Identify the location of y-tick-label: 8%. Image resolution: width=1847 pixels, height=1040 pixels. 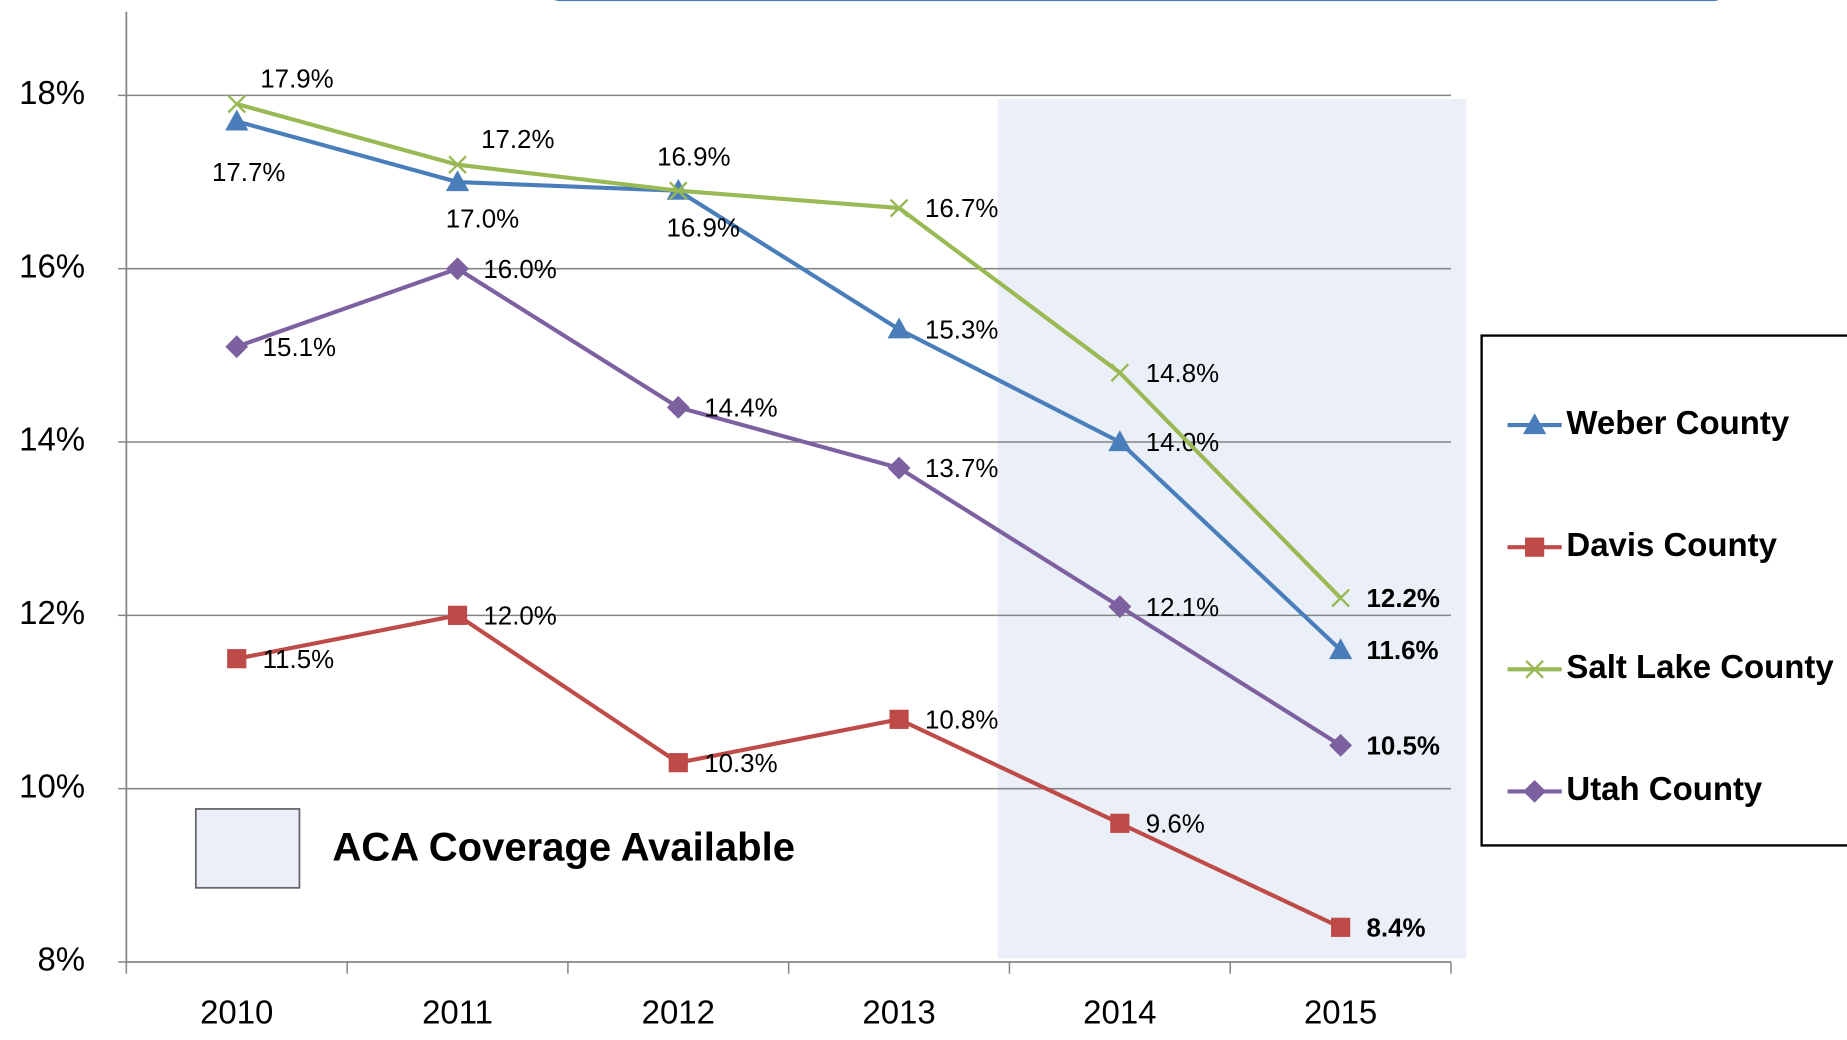
(61, 959).